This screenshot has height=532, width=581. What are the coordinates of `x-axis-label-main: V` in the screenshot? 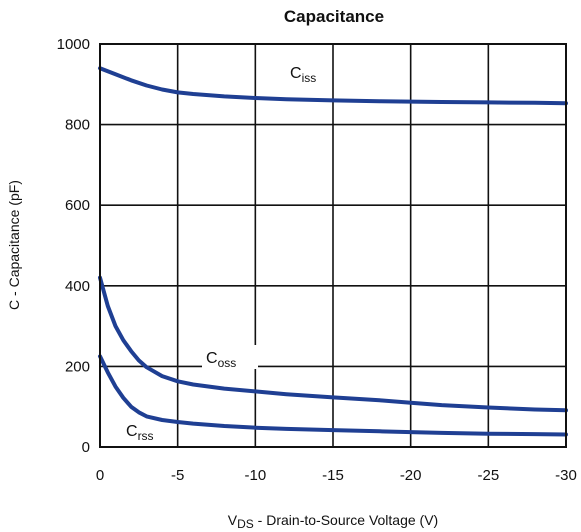 It's located at (233, 520).